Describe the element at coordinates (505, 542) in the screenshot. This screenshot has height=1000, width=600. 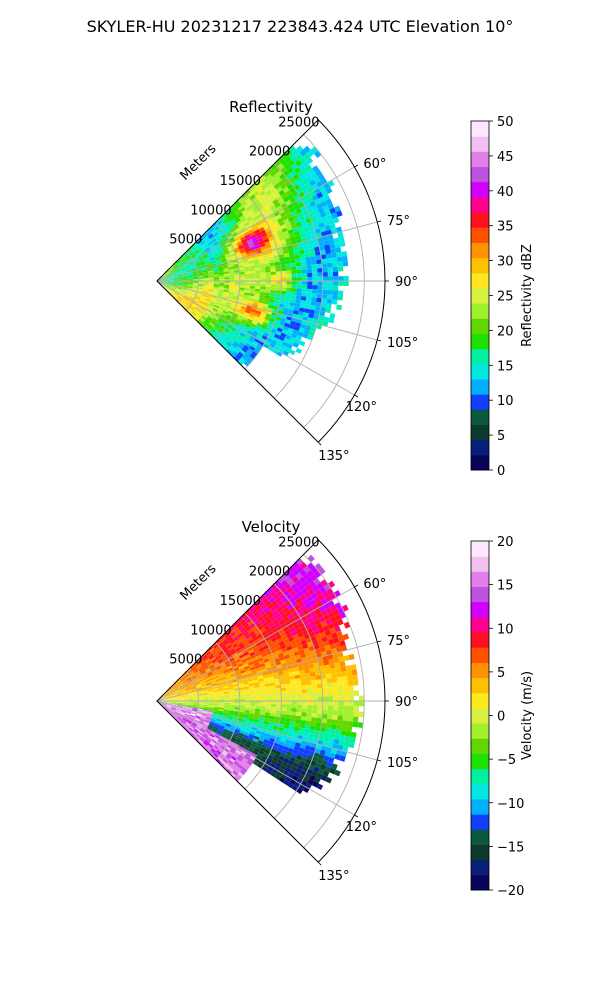
I see `colorbar-tick-label: 20` at that location.